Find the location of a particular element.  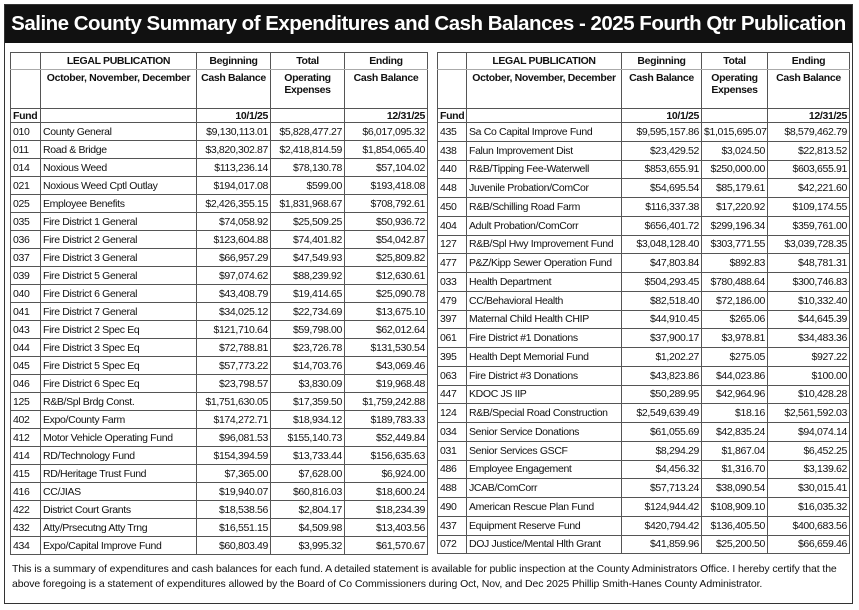

fund-row: 416 CC/JIAS $19,940.07 $60,816.03 $18,600.24 is located at coordinates (219, 491).